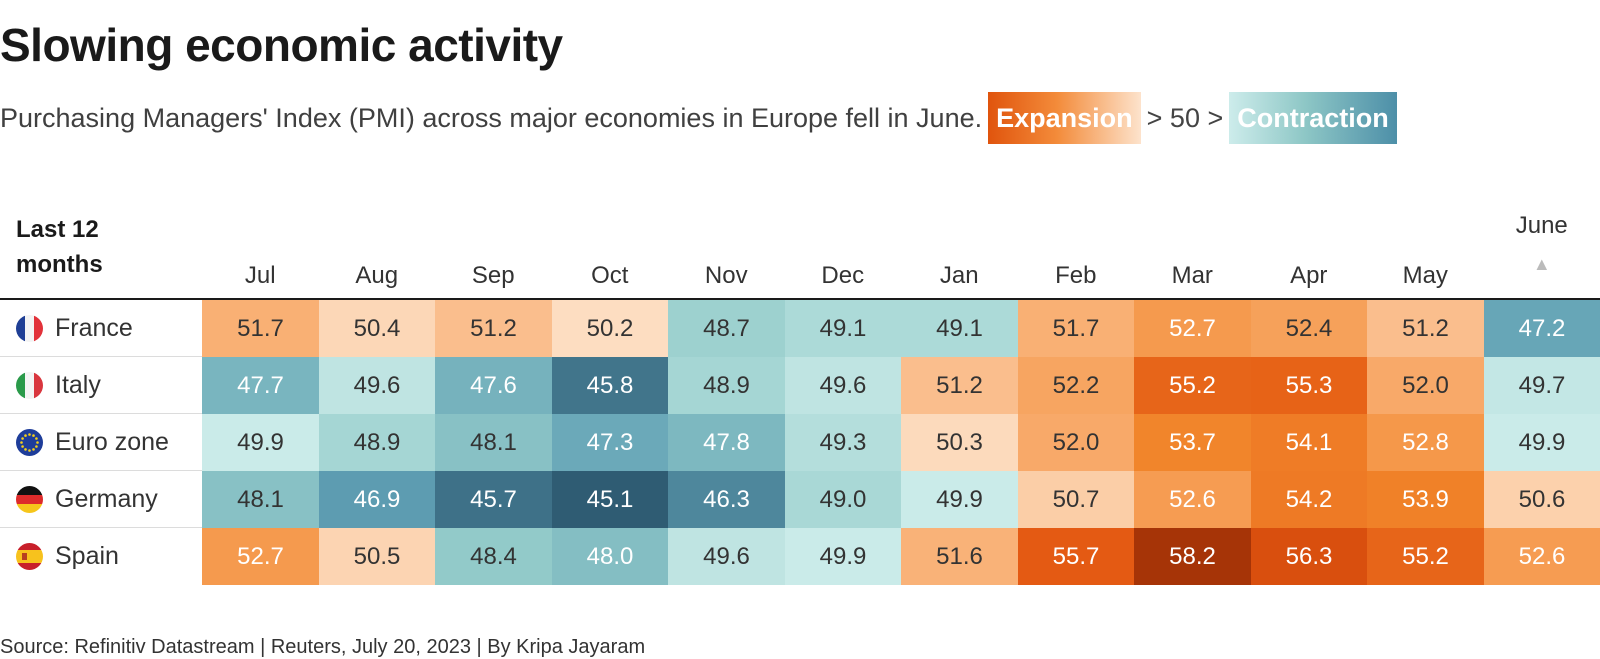 Image resolution: width=1600 pixels, height=659 pixels. I want to click on heatmap-cell: 46.3, so click(726, 499).